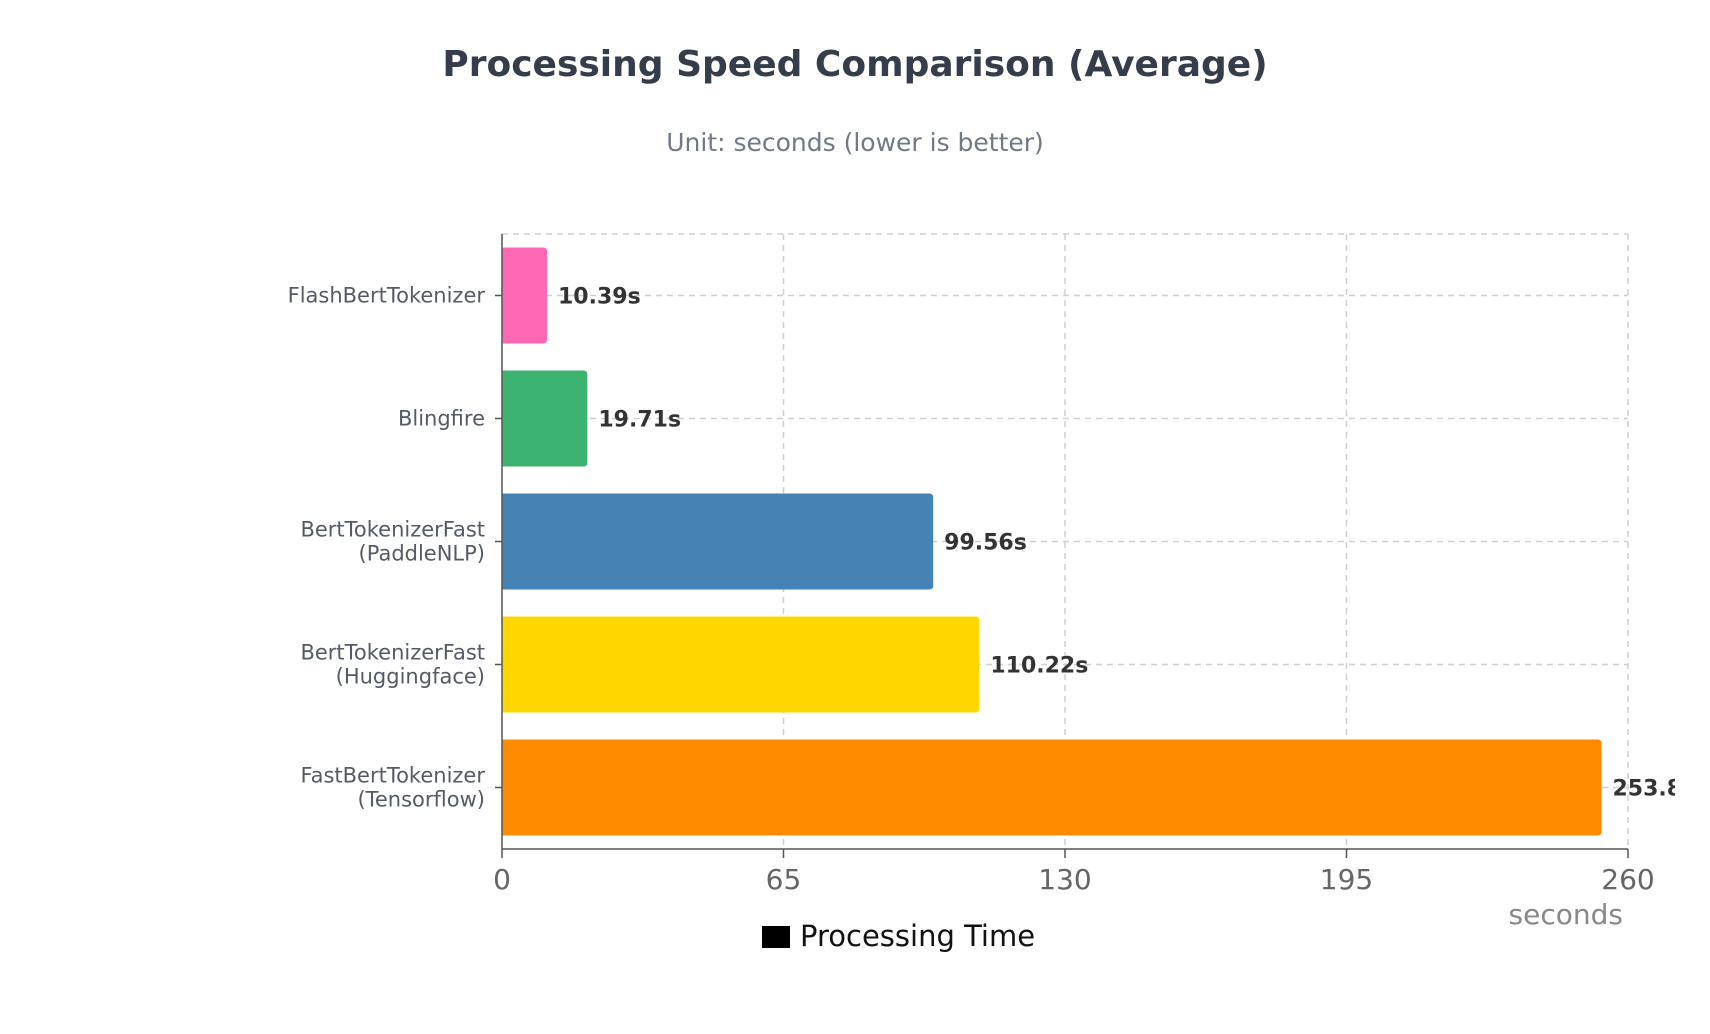 This screenshot has width=1710, height=1034. I want to click on chart-subtitle: Unit: seconds (lower is better), so click(855, 142).